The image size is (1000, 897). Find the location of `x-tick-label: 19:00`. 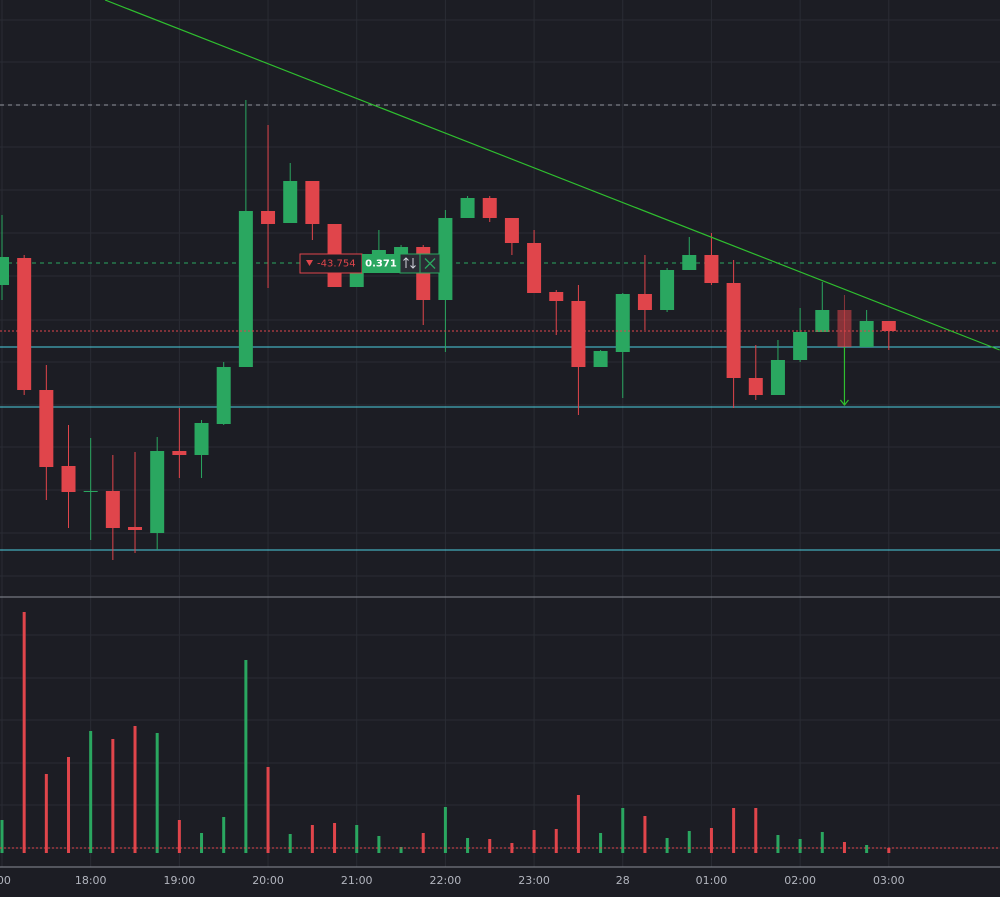

x-tick-label: 19:00 is located at coordinates (180, 880).